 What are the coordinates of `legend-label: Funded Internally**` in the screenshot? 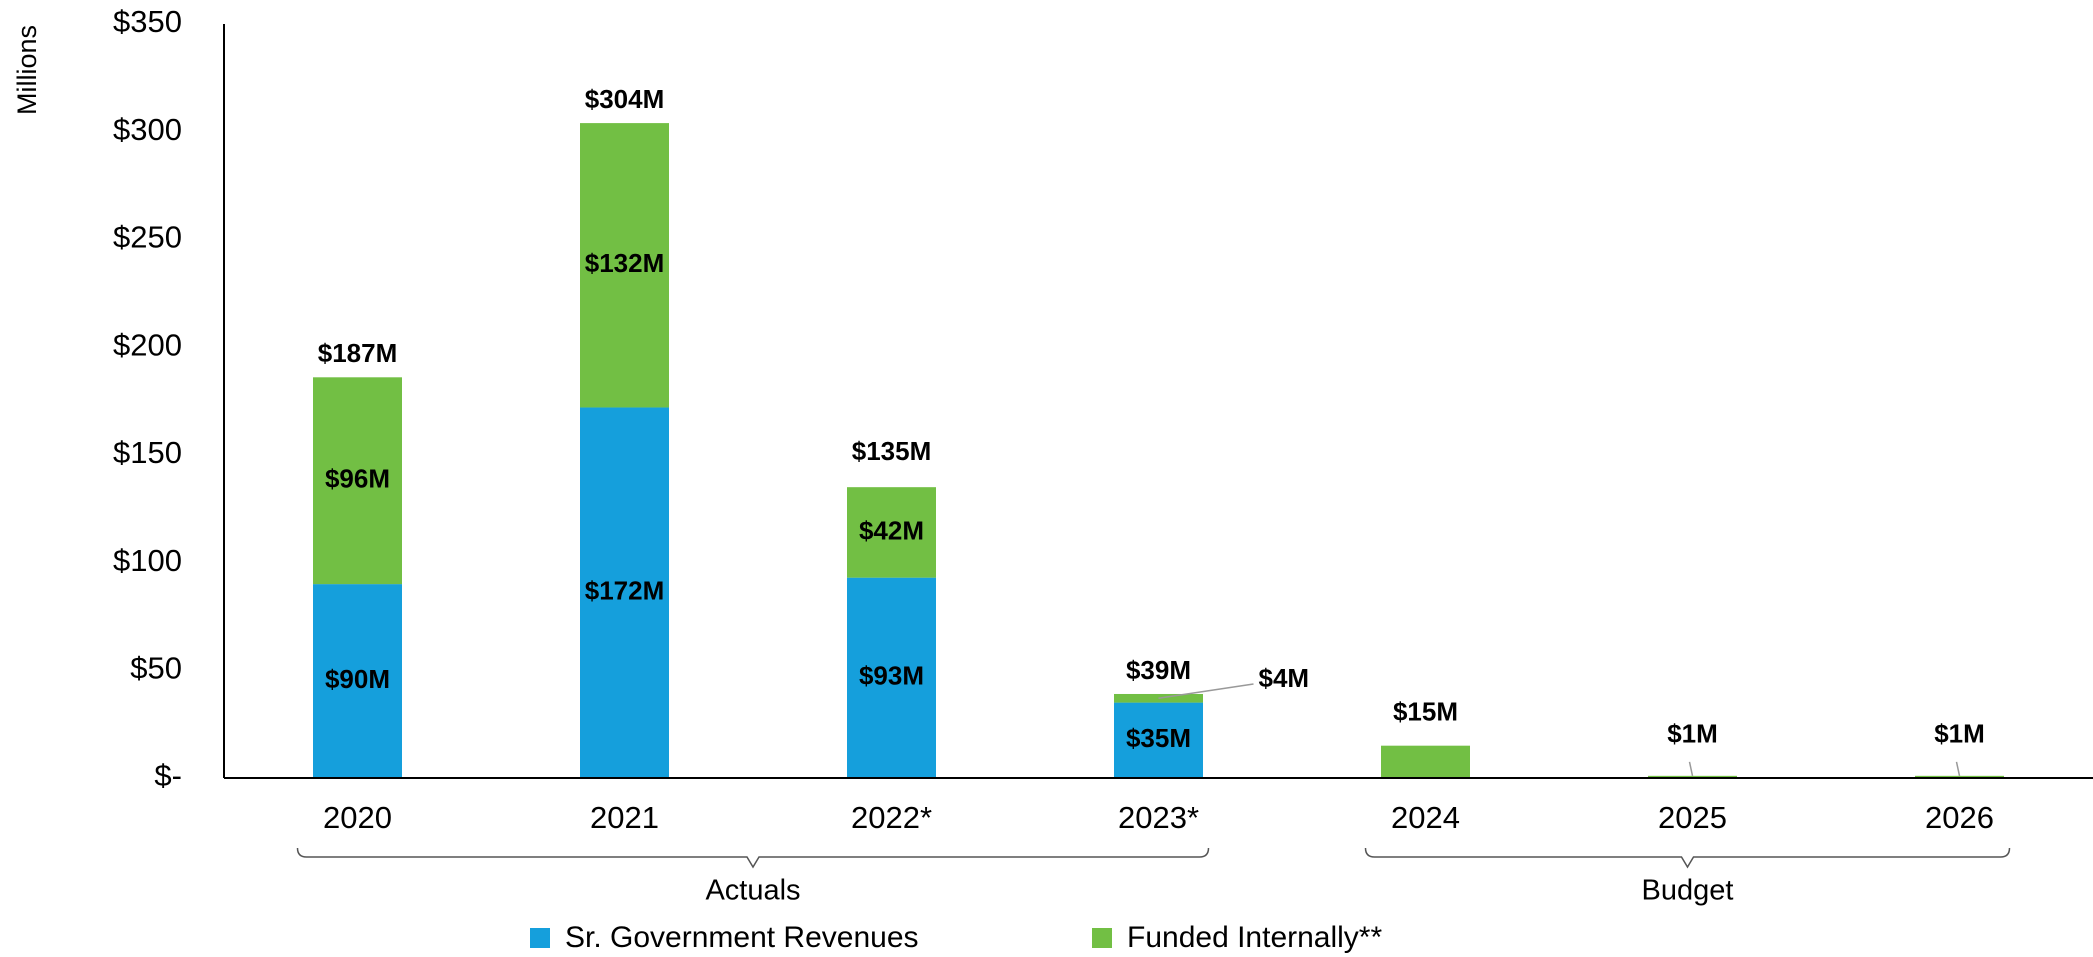 It's located at (1254, 937).